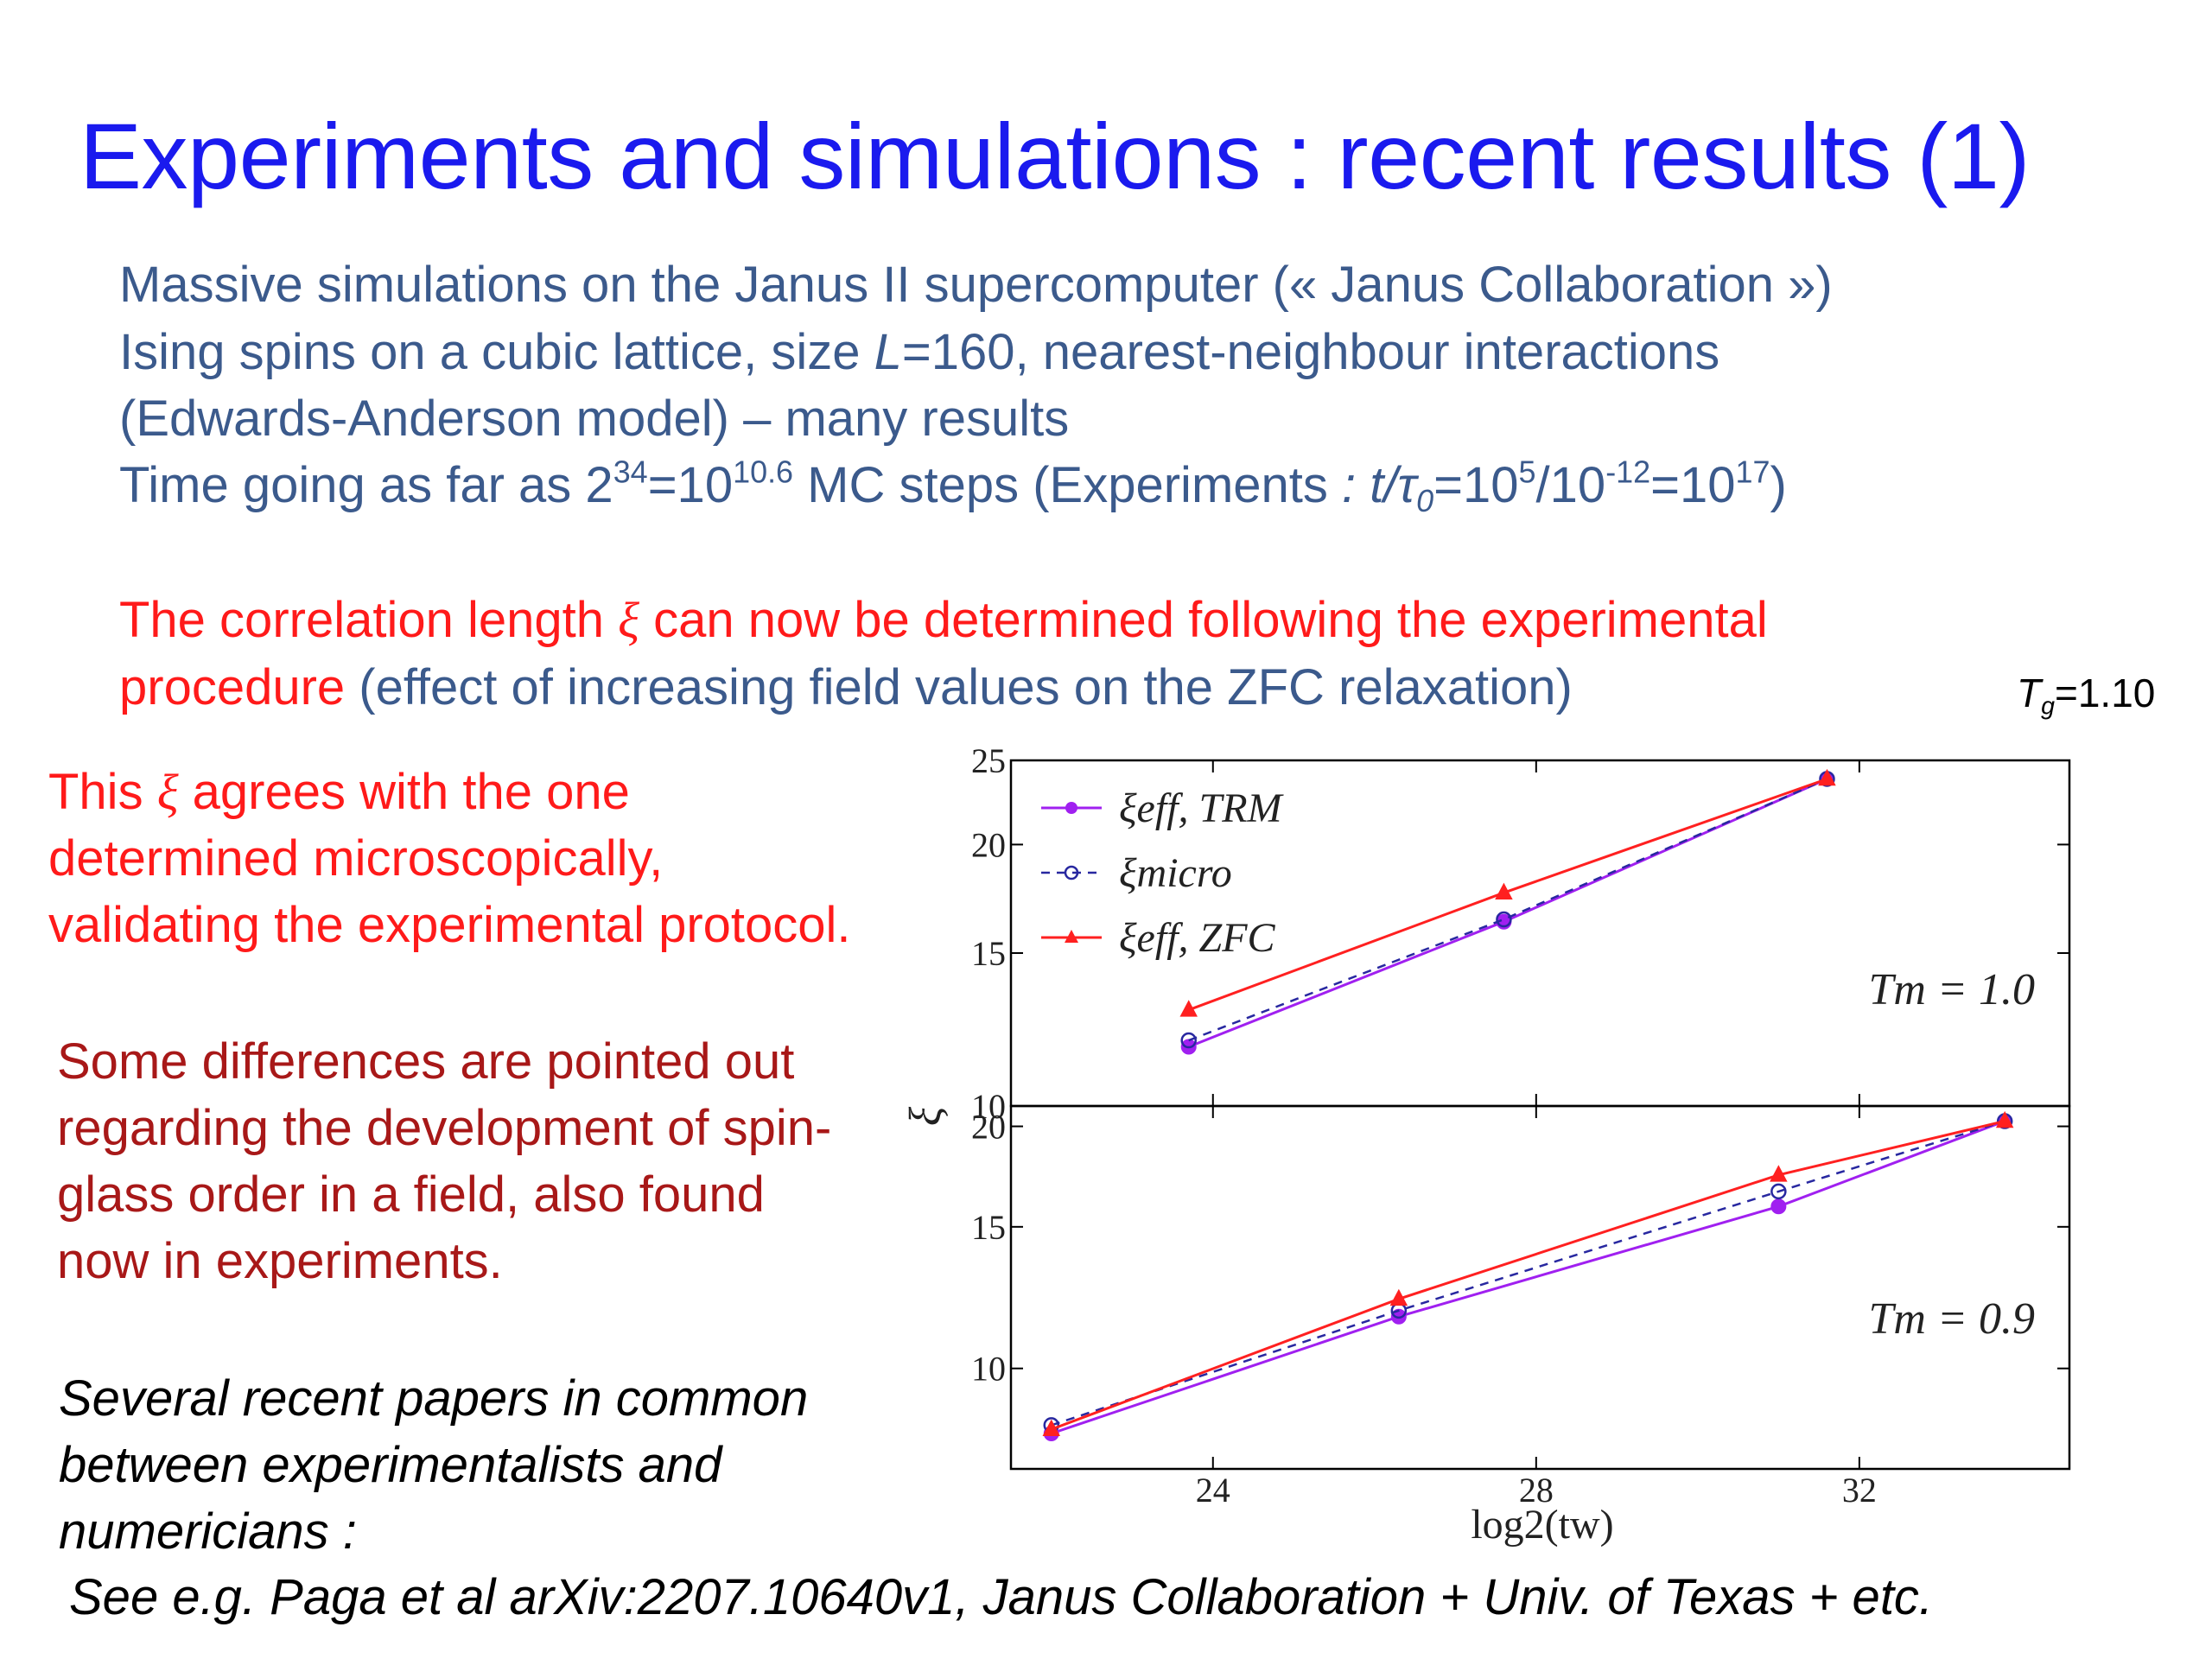 The image size is (2212, 1659). Describe the element at coordinates (1778, 1206) in the screenshot. I see `series-trm-point` at that location.